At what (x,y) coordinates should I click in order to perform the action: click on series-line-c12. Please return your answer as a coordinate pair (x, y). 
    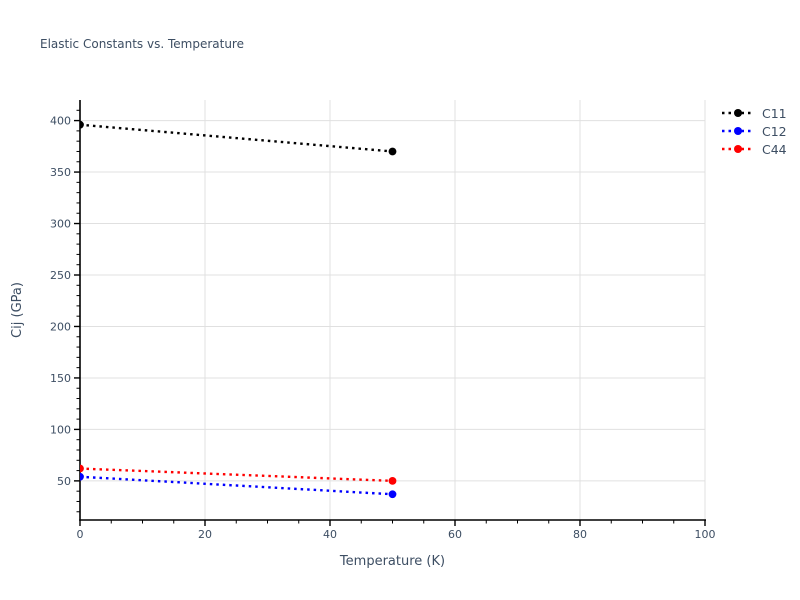
    Looking at the image, I should click on (236, 485).